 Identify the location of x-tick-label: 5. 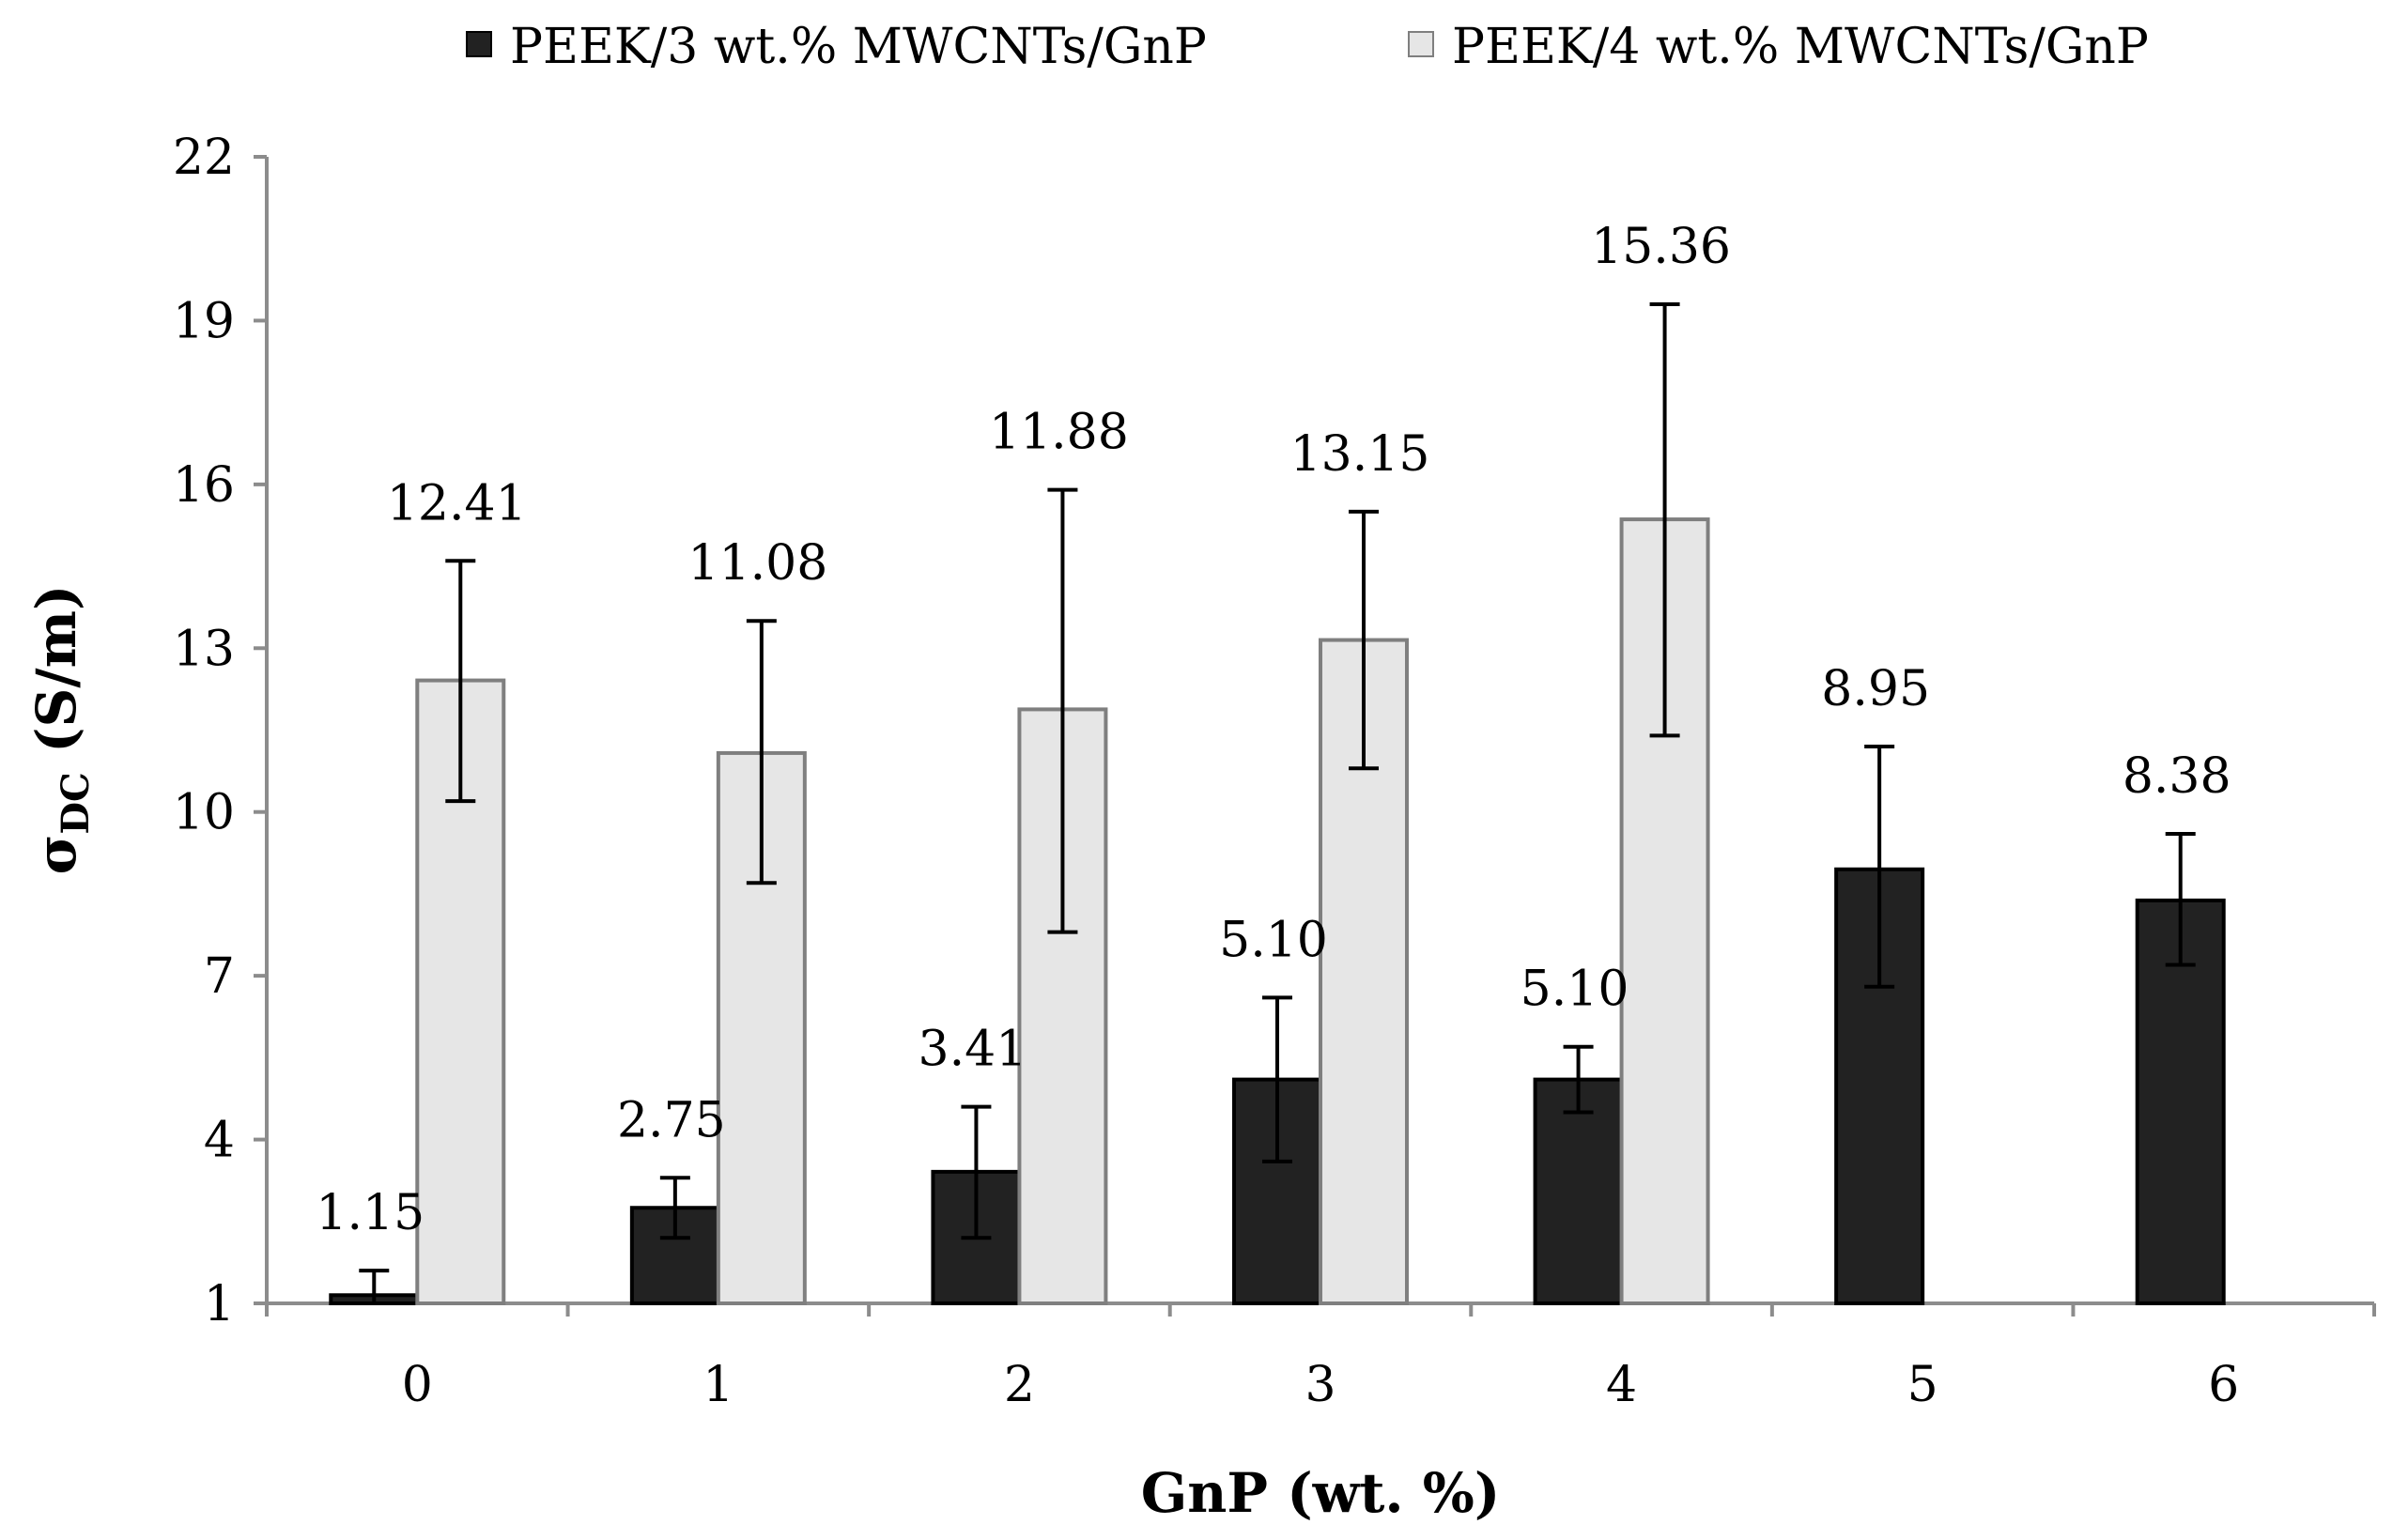
(1922, 1385).